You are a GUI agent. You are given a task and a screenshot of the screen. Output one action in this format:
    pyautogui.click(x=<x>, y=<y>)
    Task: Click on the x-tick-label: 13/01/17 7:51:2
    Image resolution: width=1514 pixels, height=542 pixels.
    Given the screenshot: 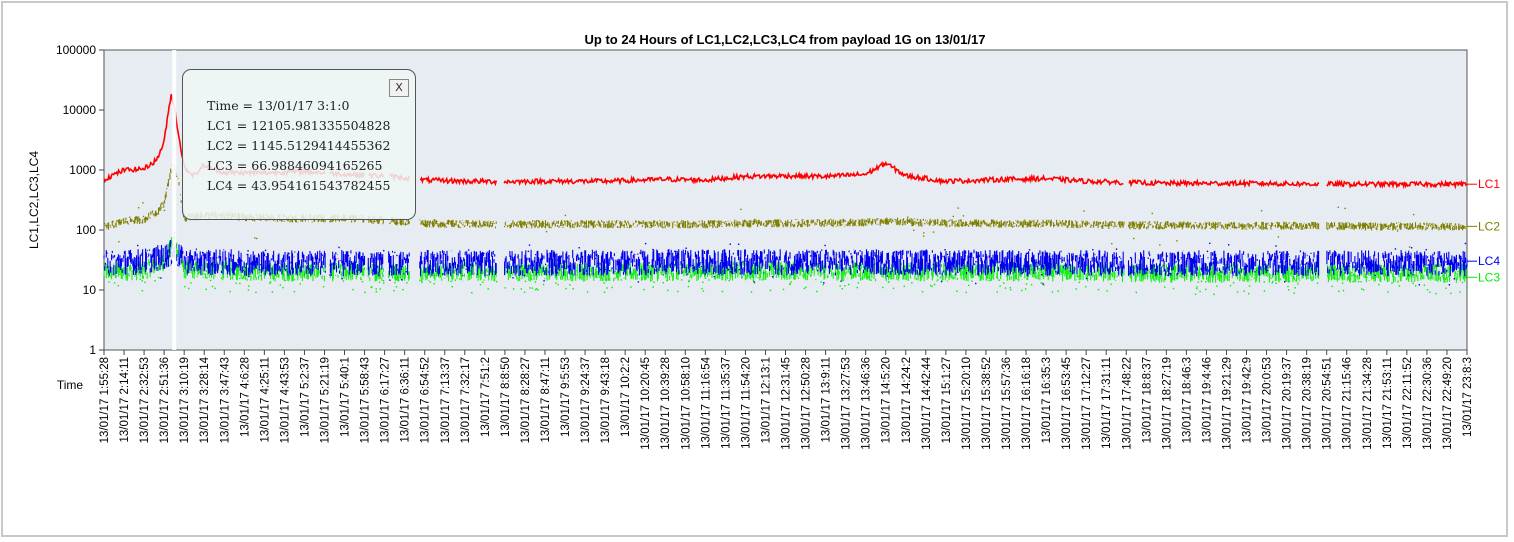 What is the action you would take?
    pyautogui.click(x=486, y=397)
    